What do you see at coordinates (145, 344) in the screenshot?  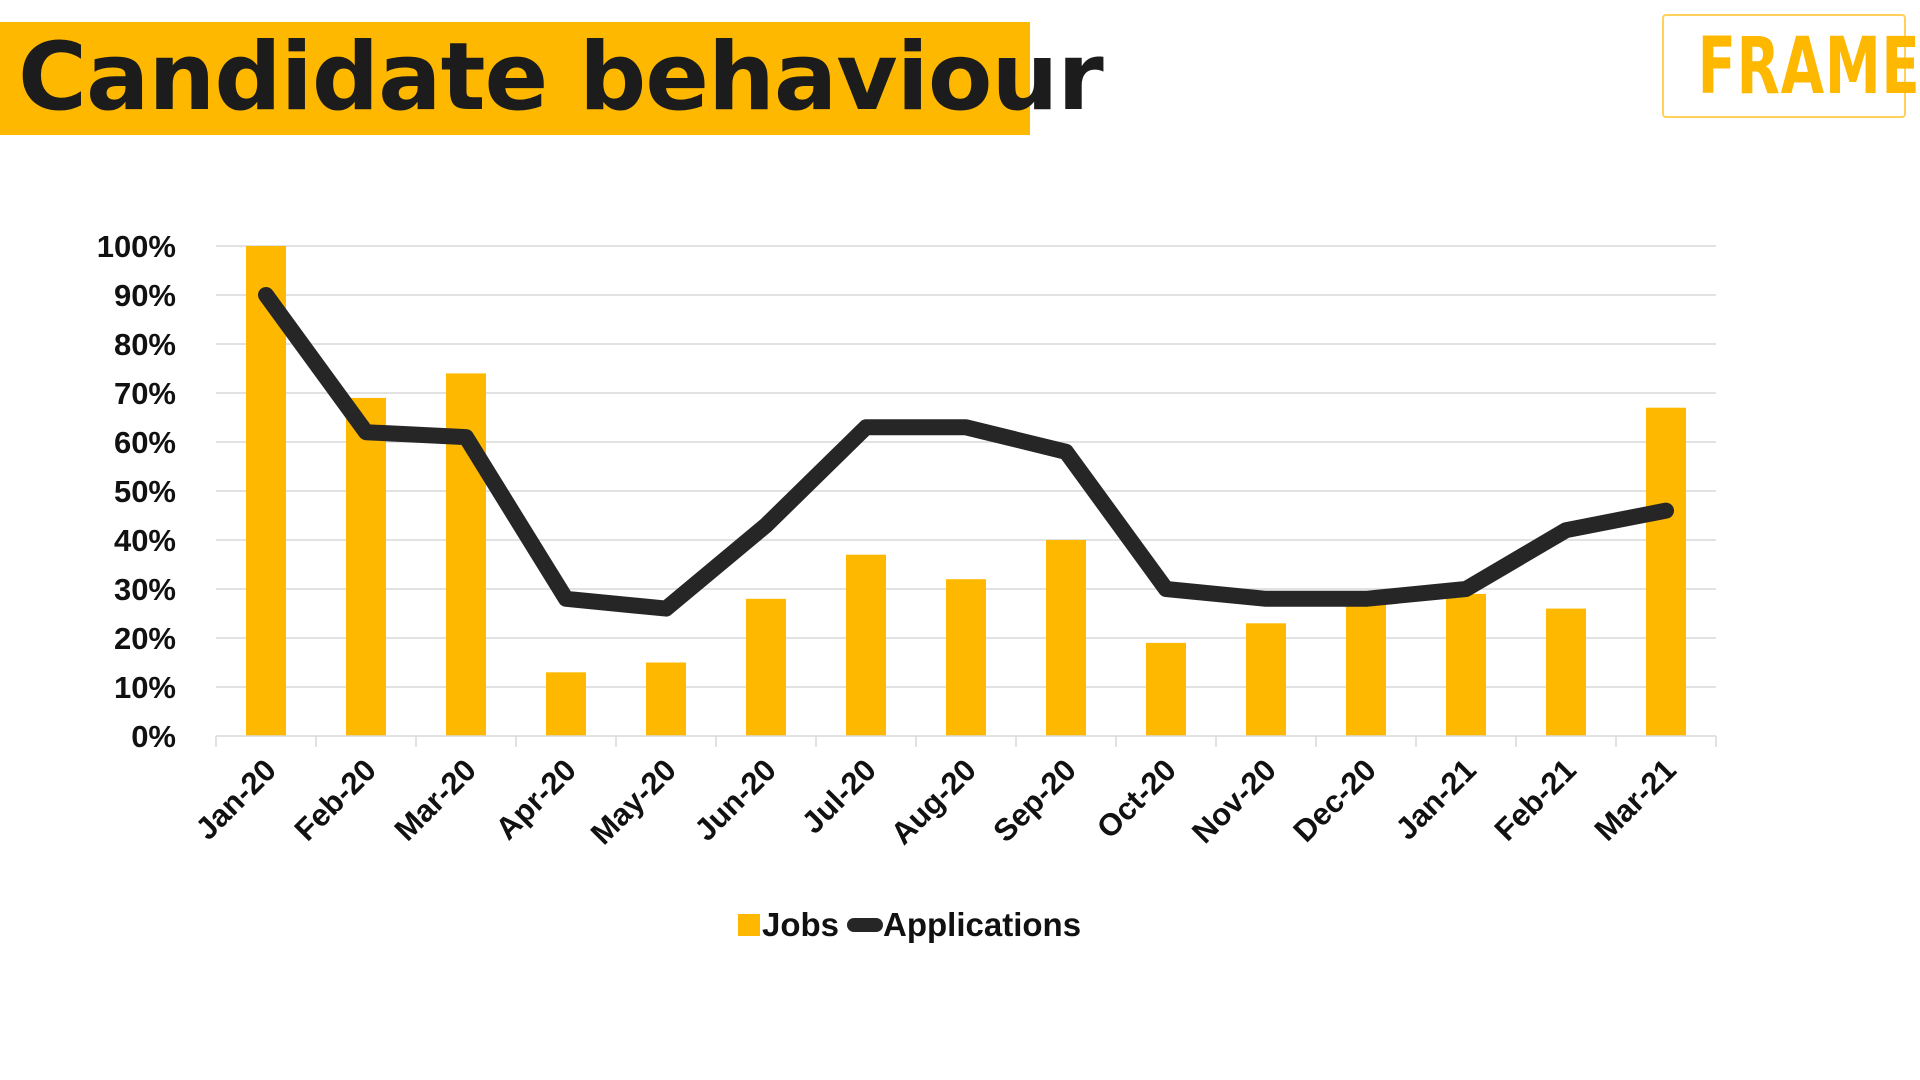 I see `y-tick-label: 80%` at bounding box center [145, 344].